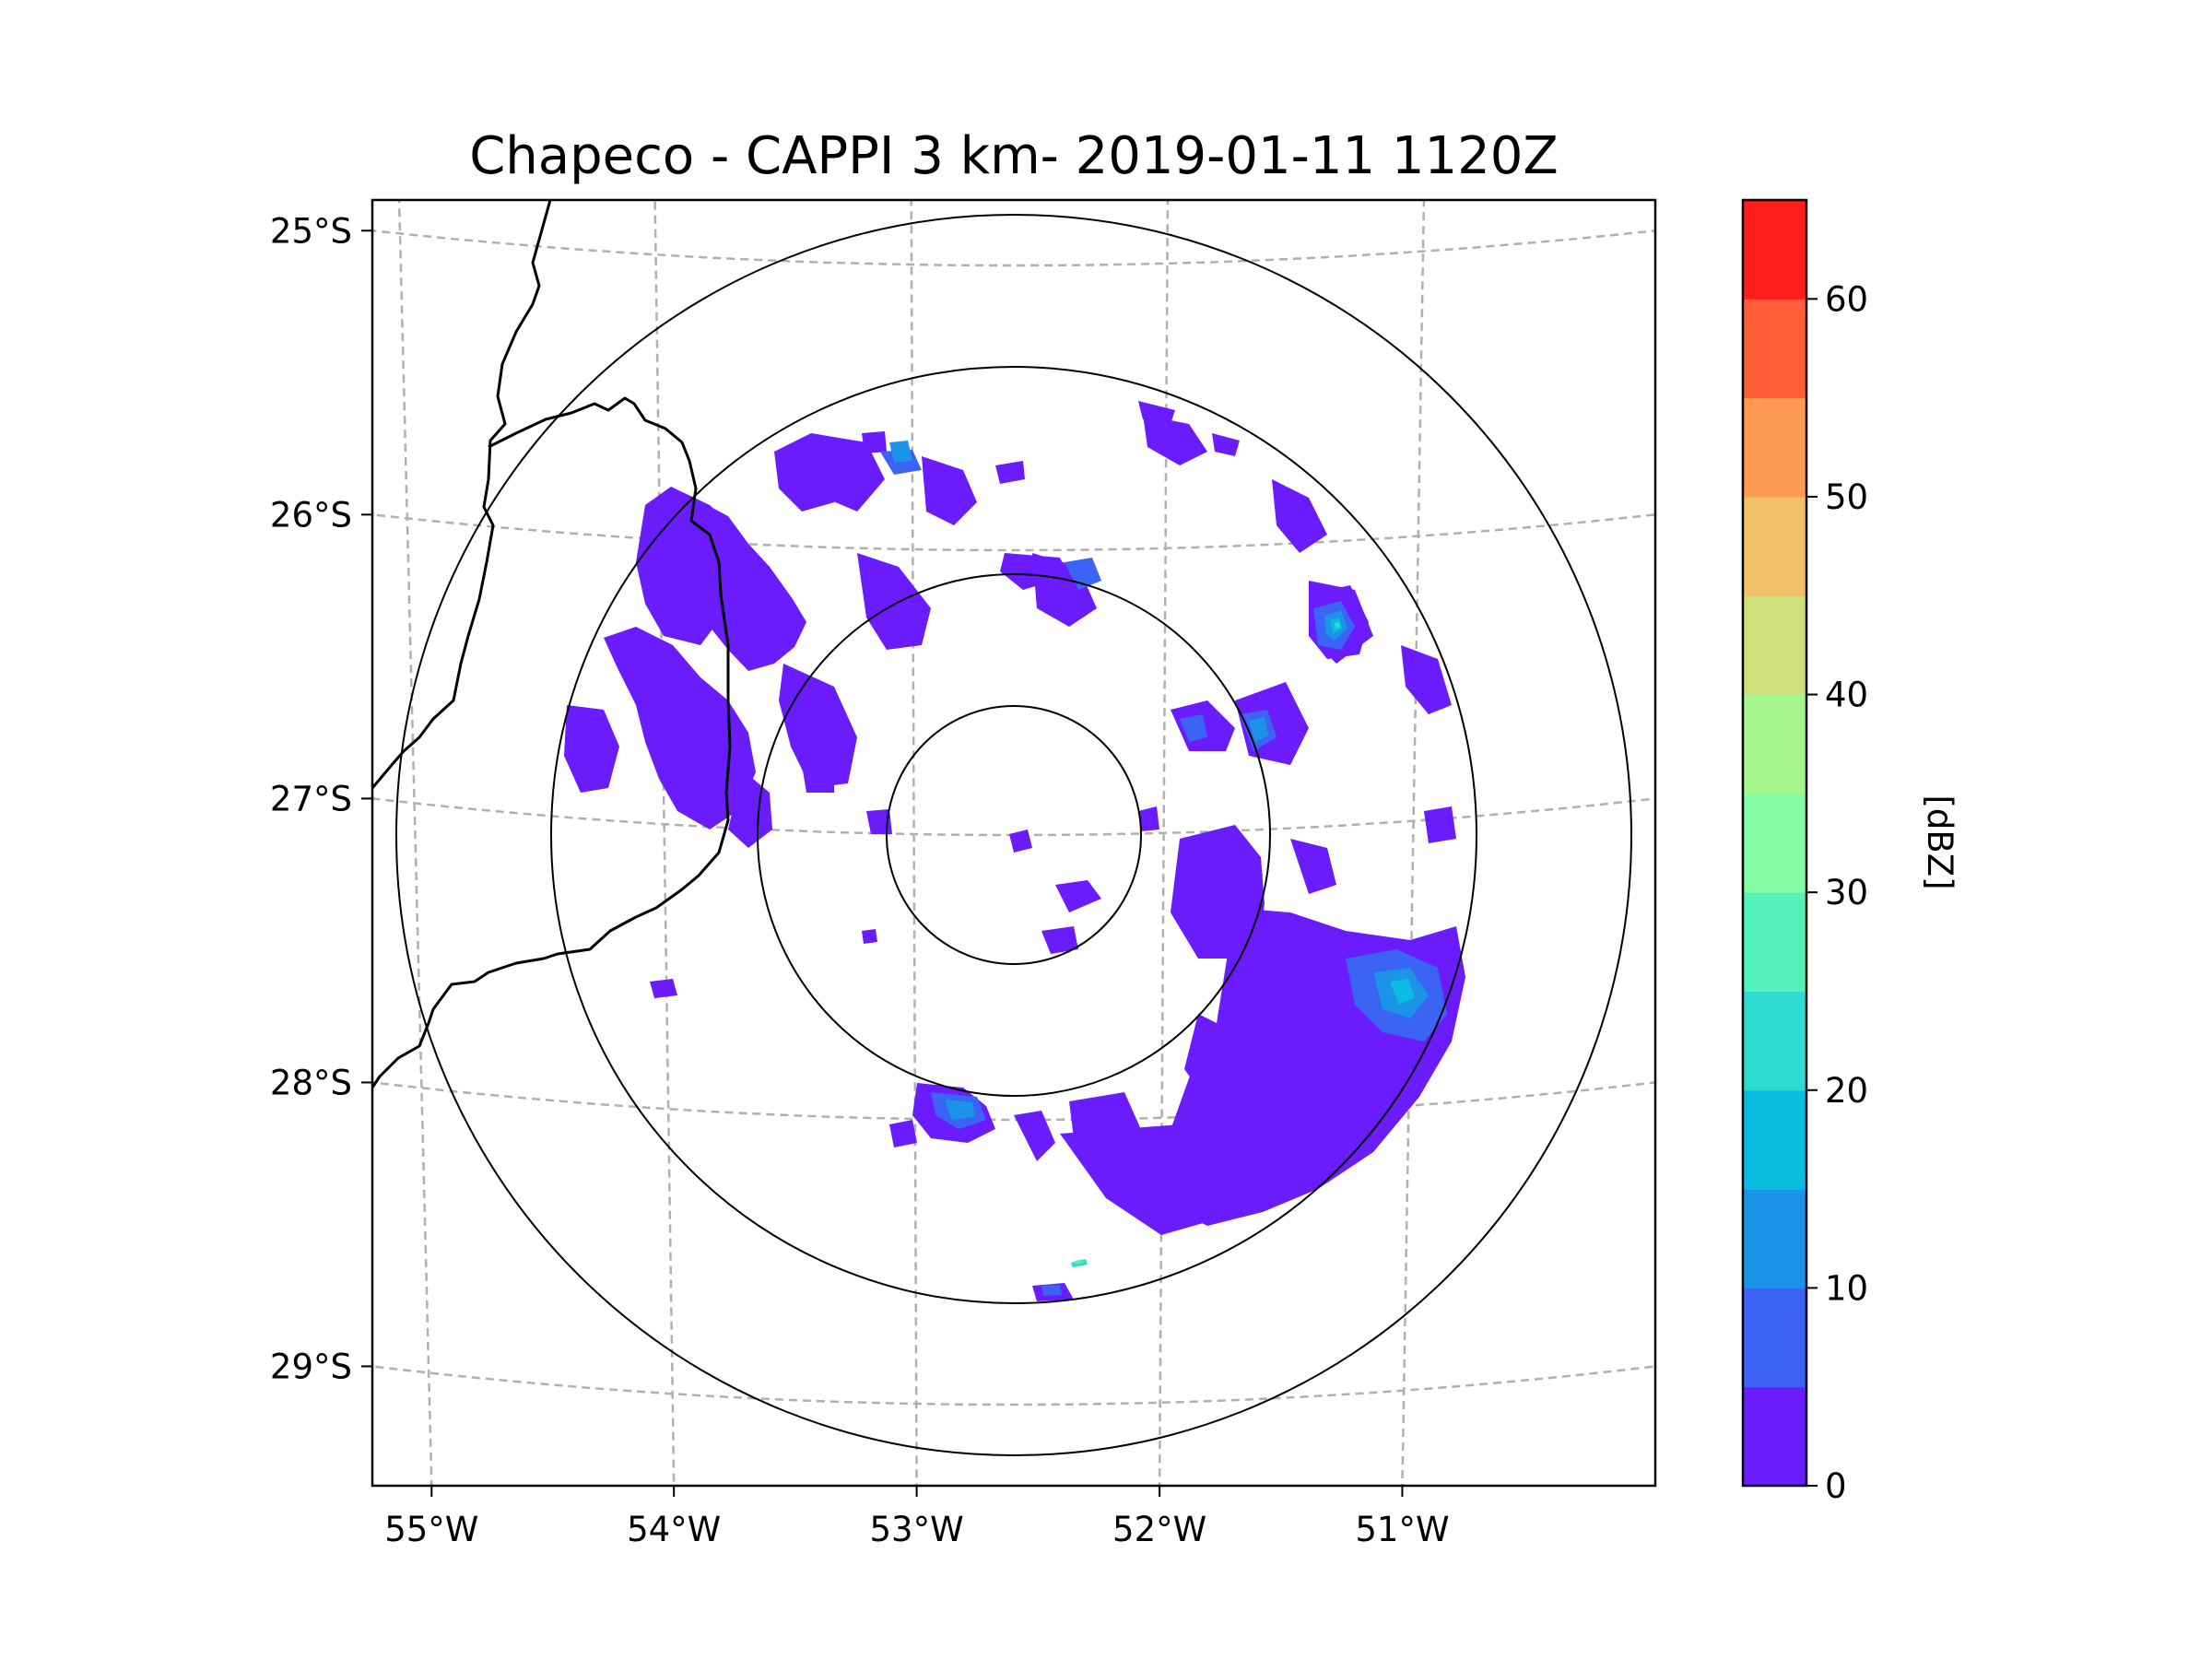 The height and width of the screenshot is (1659, 2212). What do you see at coordinates (1846, 1091) in the screenshot?
I see `colorbar-tick-label: 20` at bounding box center [1846, 1091].